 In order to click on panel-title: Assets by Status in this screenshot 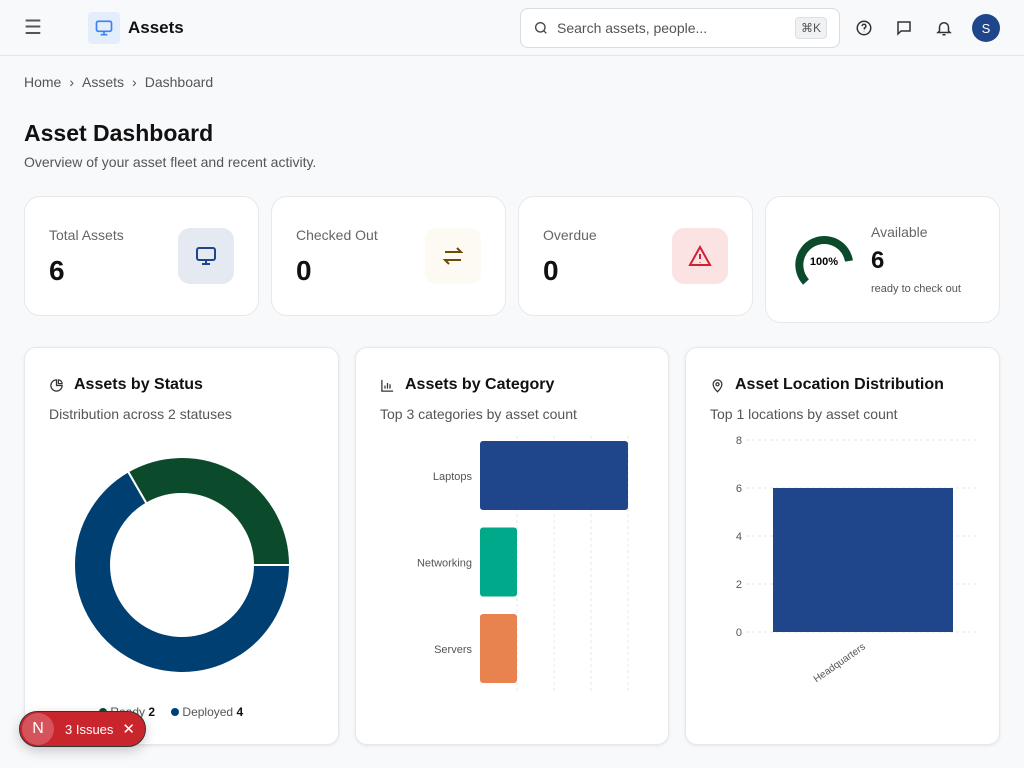, I will do `click(138, 384)`.